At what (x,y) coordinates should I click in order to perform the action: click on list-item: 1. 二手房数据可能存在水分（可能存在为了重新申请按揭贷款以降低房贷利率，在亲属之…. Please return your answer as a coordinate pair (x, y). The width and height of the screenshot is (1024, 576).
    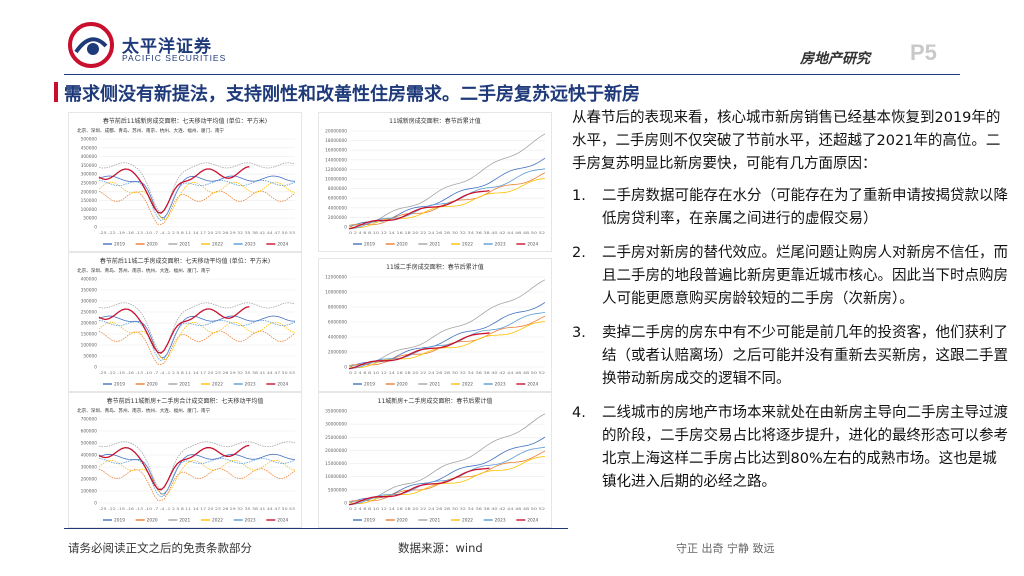
    Looking at the image, I should click on (790, 208).